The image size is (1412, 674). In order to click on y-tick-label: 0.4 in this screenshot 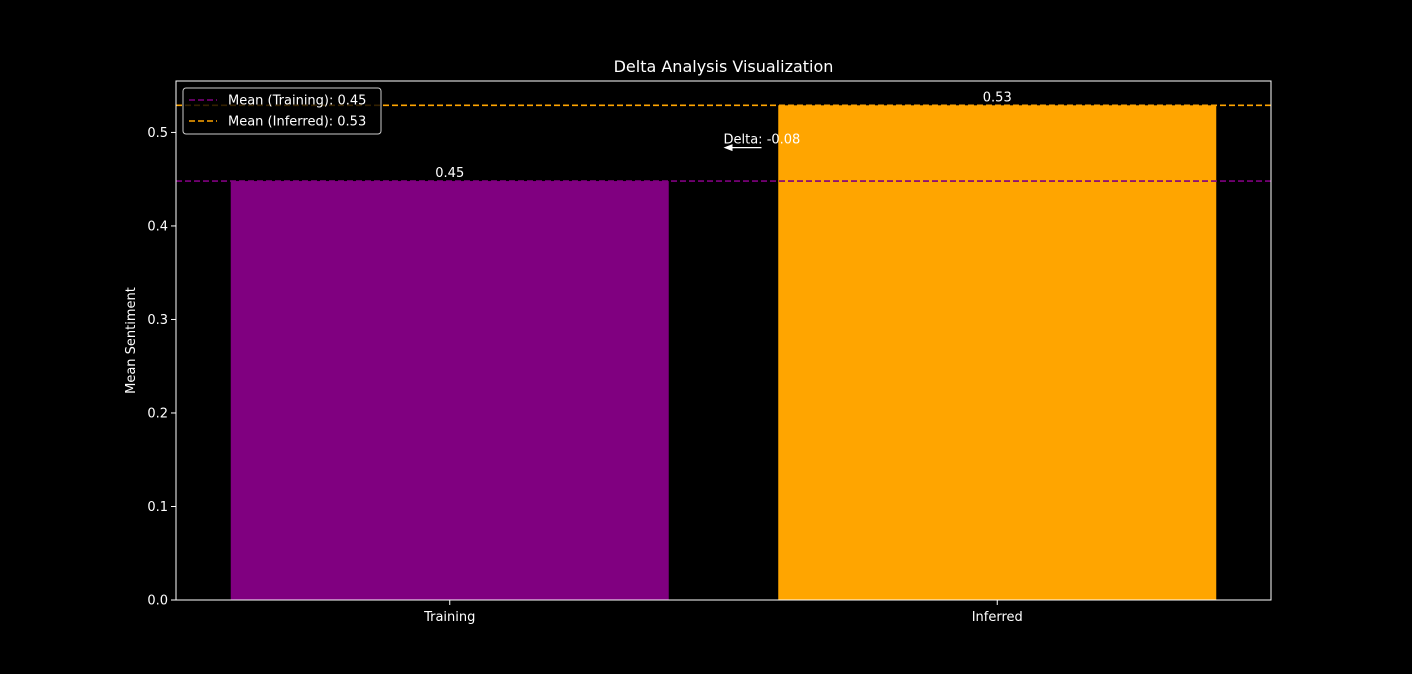, I will do `click(157, 226)`.